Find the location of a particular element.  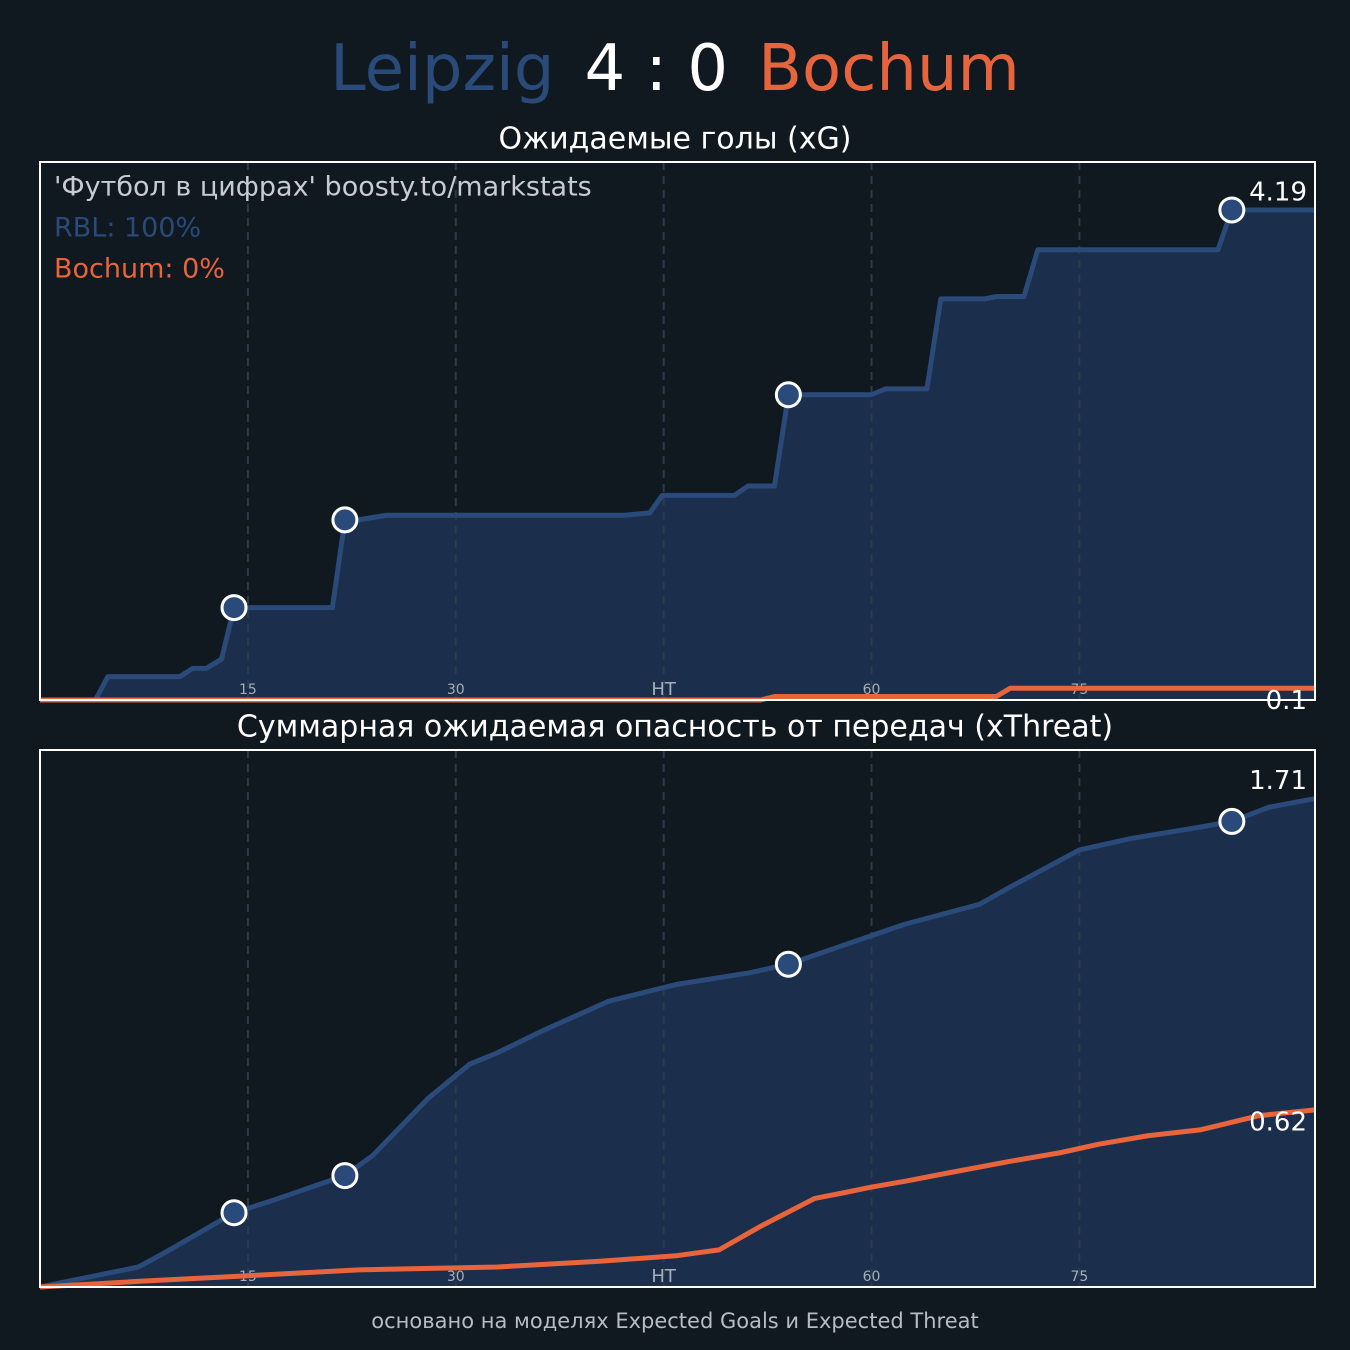

away-team: Bochum is located at coordinates (889, 69).